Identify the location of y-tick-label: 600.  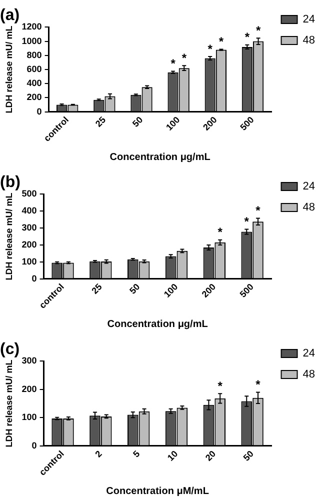
(34, 69).